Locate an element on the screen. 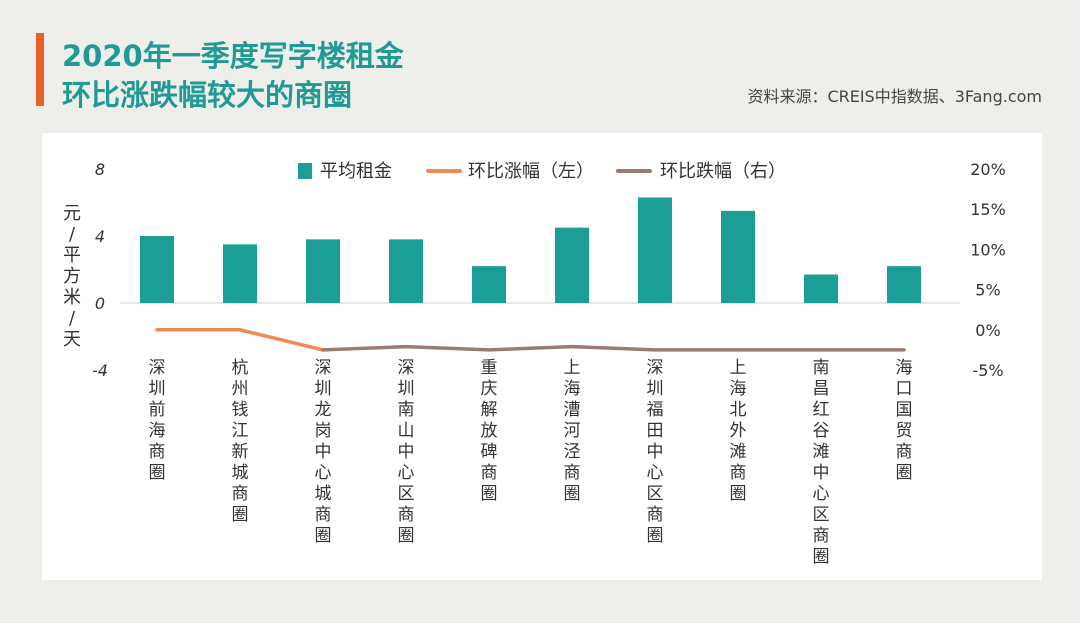 Image resolution: width=1080 pixels, height=623 pixels. x-tick-label-char: 重 is located at coordinates (489, 368).